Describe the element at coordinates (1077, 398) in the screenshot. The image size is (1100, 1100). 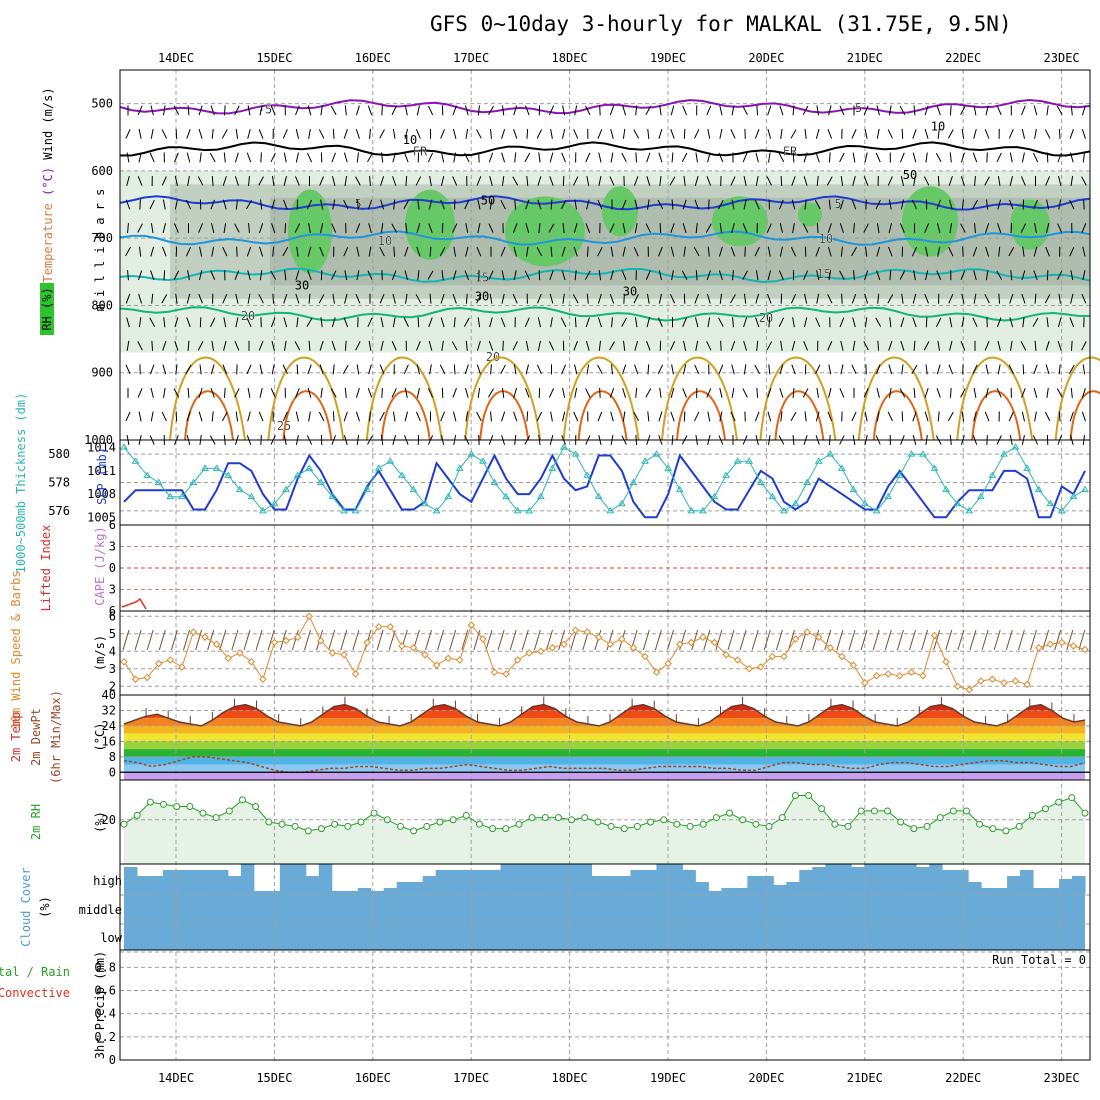
I see `isotherm-25-loop` at that location.